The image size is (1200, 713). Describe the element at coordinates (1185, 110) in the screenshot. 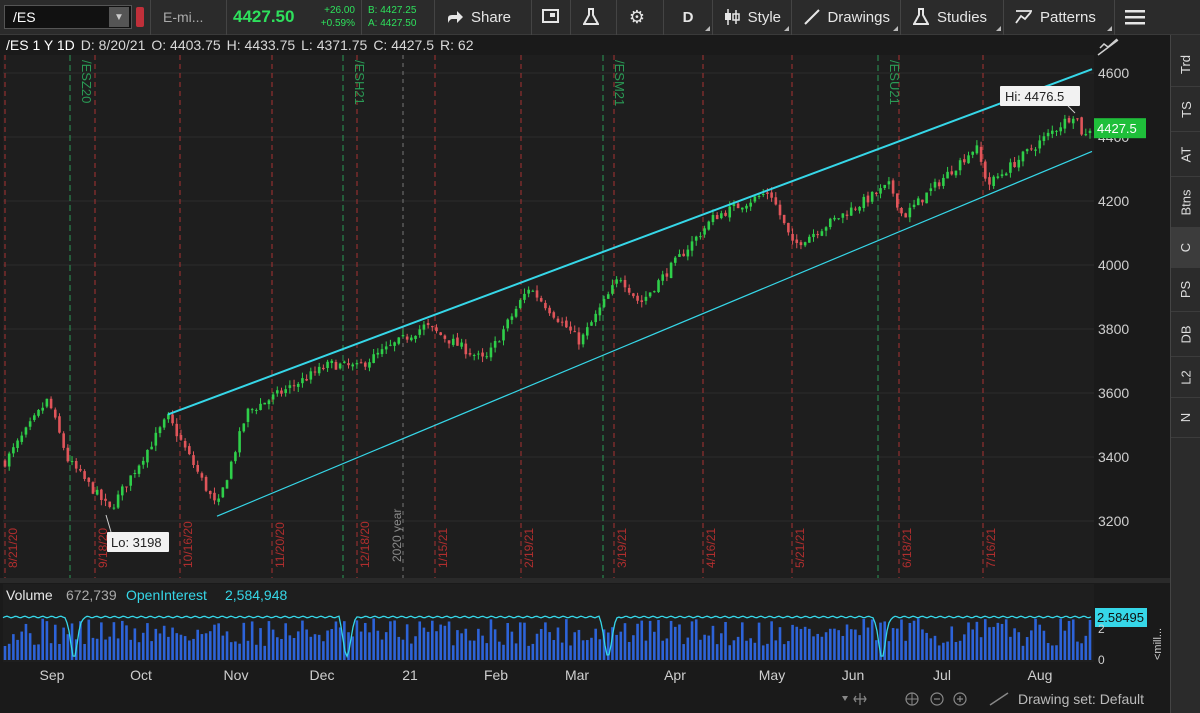

I see `right-tab-ts: TS` at that location.